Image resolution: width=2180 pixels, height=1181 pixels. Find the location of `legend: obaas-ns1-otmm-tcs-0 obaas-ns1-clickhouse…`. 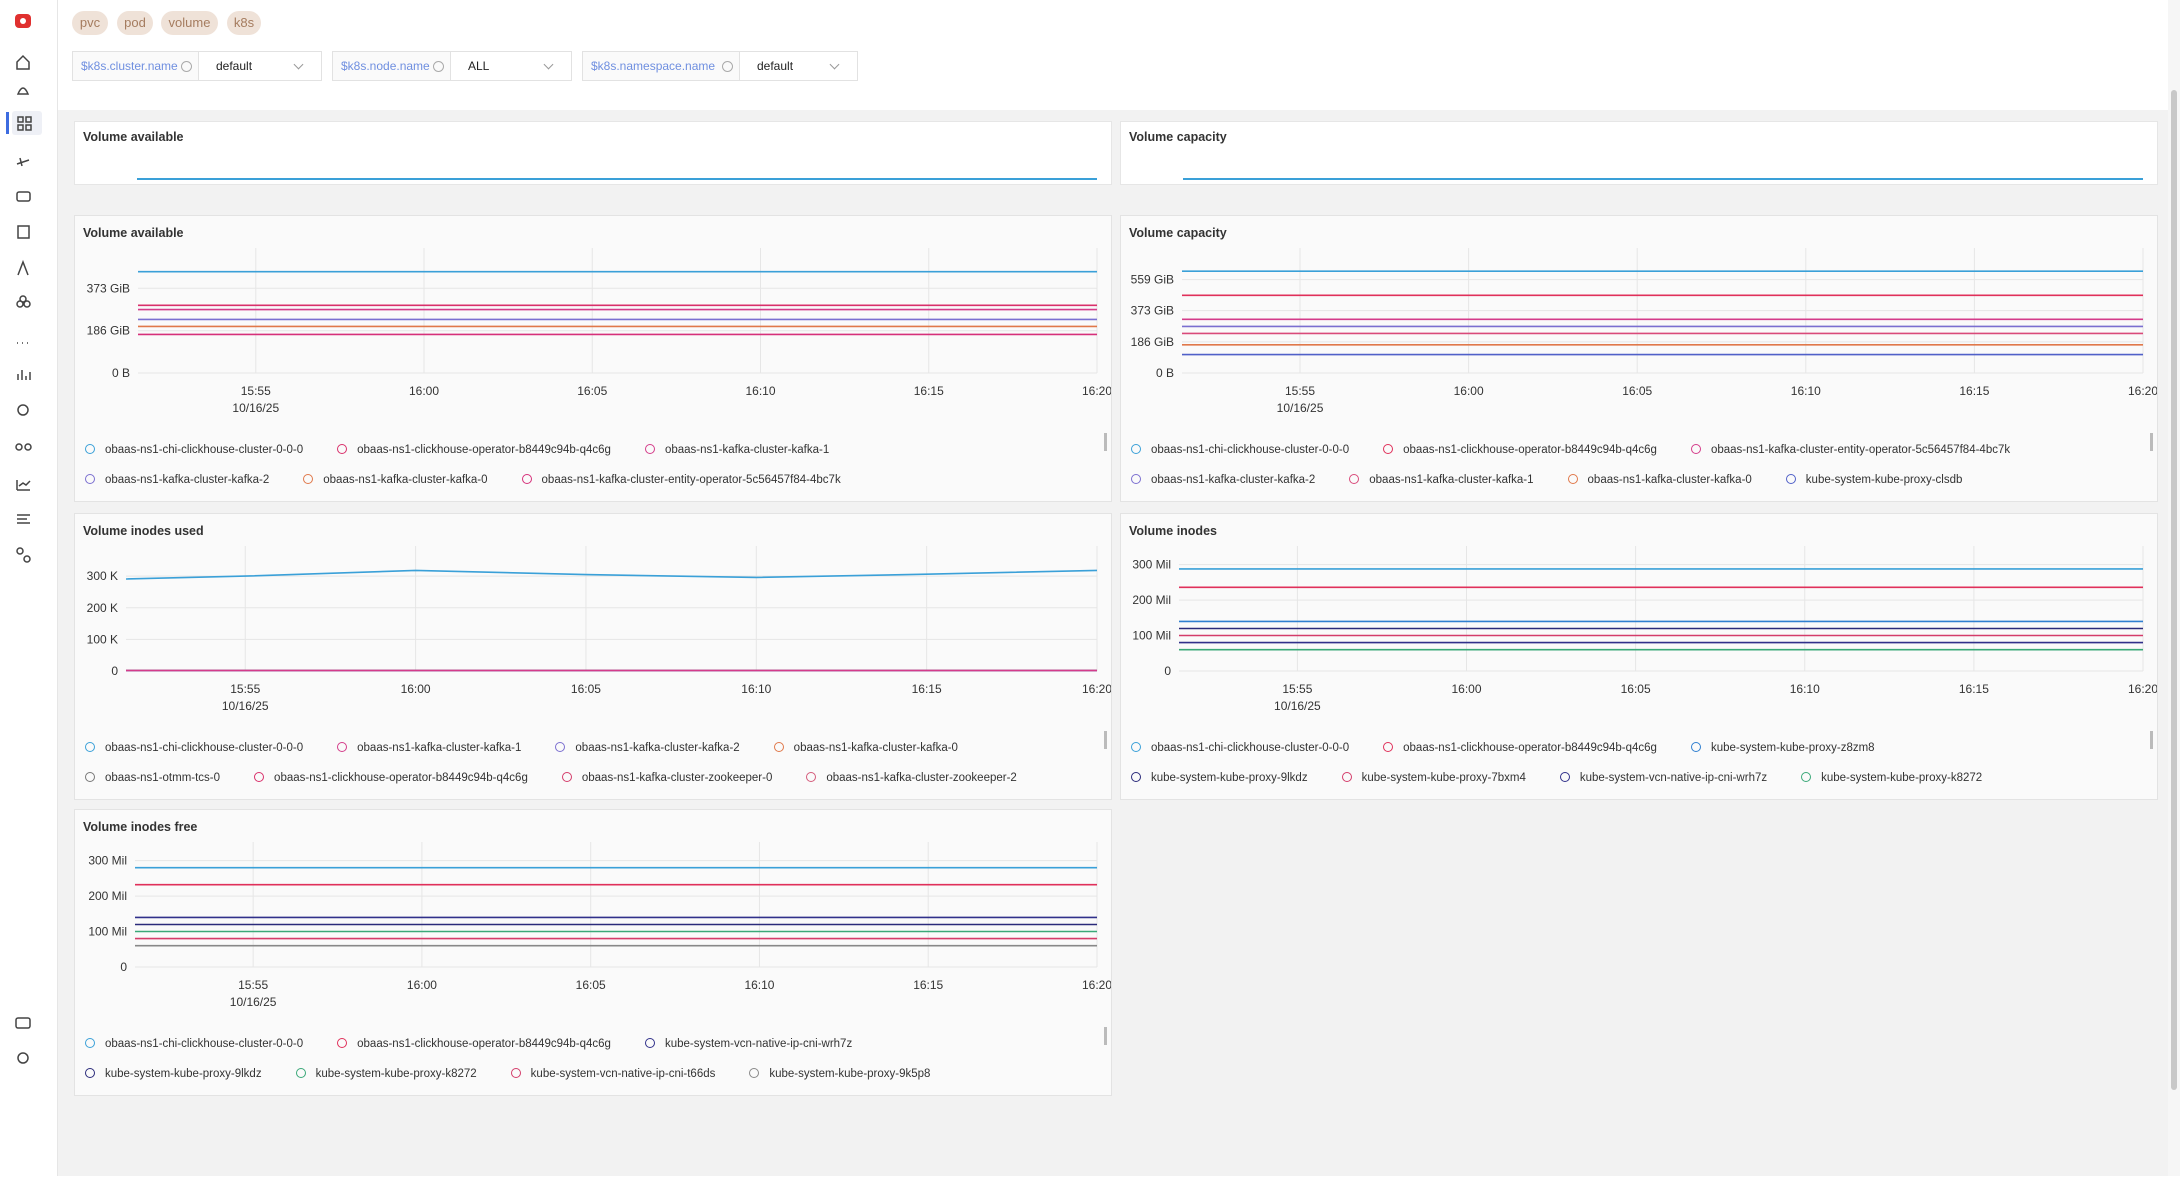

legend: obaas-ns1-otmm-tcs-0 obaas-ns1-clickhouse… is located at coordinates (568, 778).